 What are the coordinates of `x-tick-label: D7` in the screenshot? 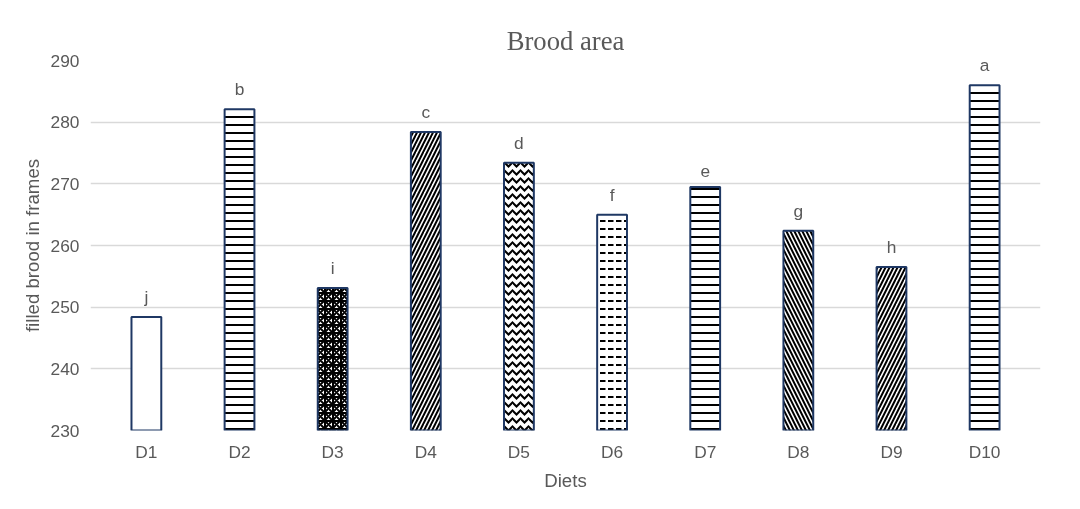 It's located at (705, 451).